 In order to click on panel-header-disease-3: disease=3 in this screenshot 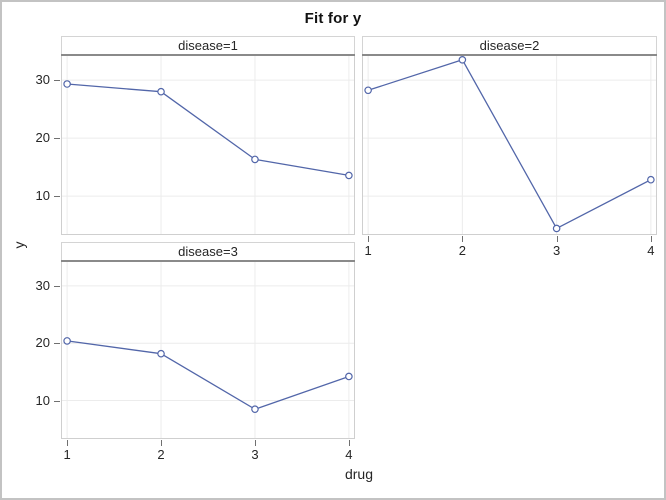, I will do `click(208, 251)`.